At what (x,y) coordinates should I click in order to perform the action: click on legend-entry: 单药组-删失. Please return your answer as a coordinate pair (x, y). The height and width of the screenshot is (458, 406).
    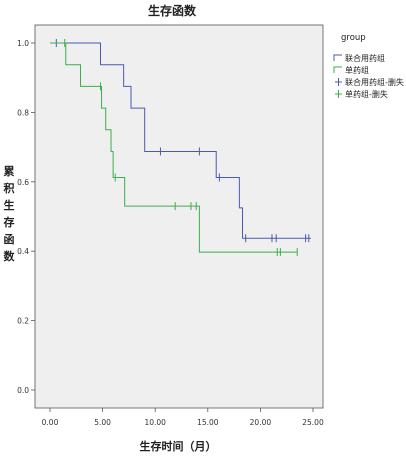
    Looking at the image, I should click on (361, 94).